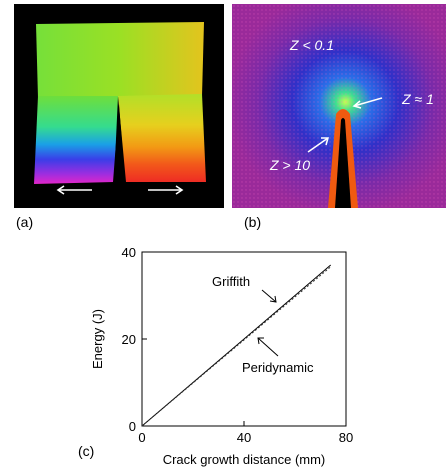 The width and height of the screenshot is (448, 470). Describe the element at coordinates (367, 103) in the screenshot. I see `arrow-to-tip-icon` at that location.